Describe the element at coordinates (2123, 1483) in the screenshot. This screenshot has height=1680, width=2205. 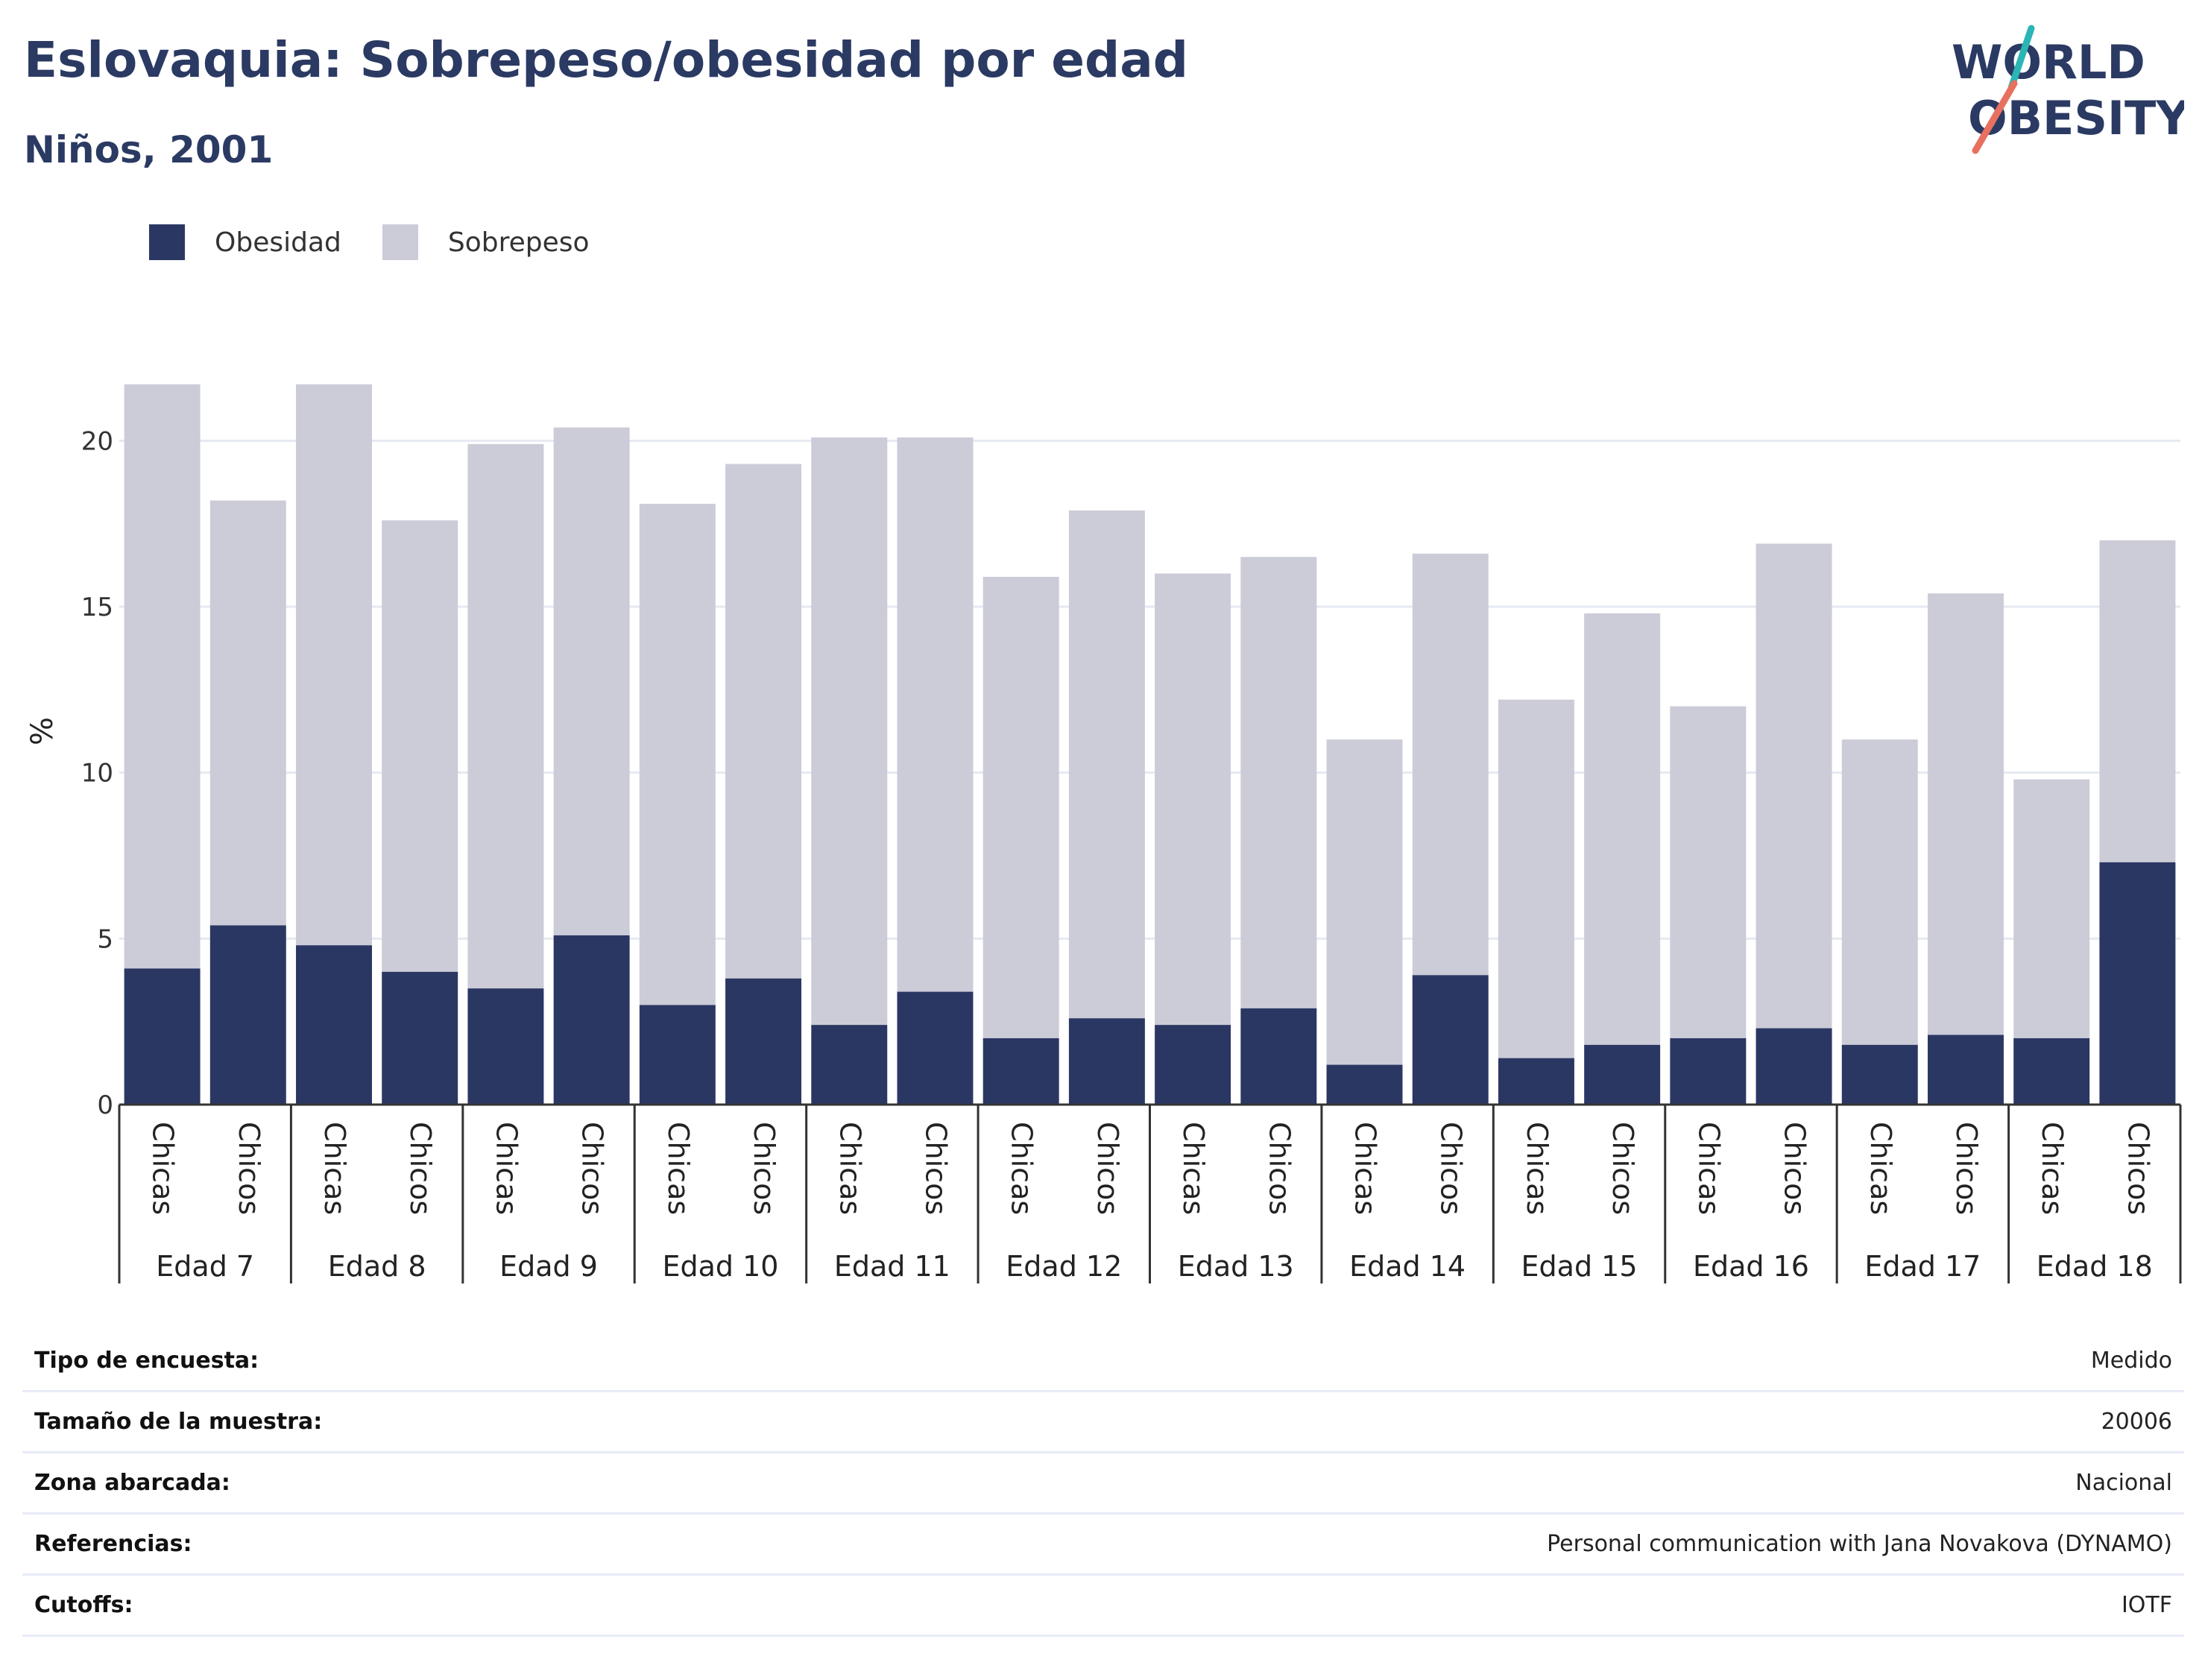
I see `meta-value: Nacional` at that location.